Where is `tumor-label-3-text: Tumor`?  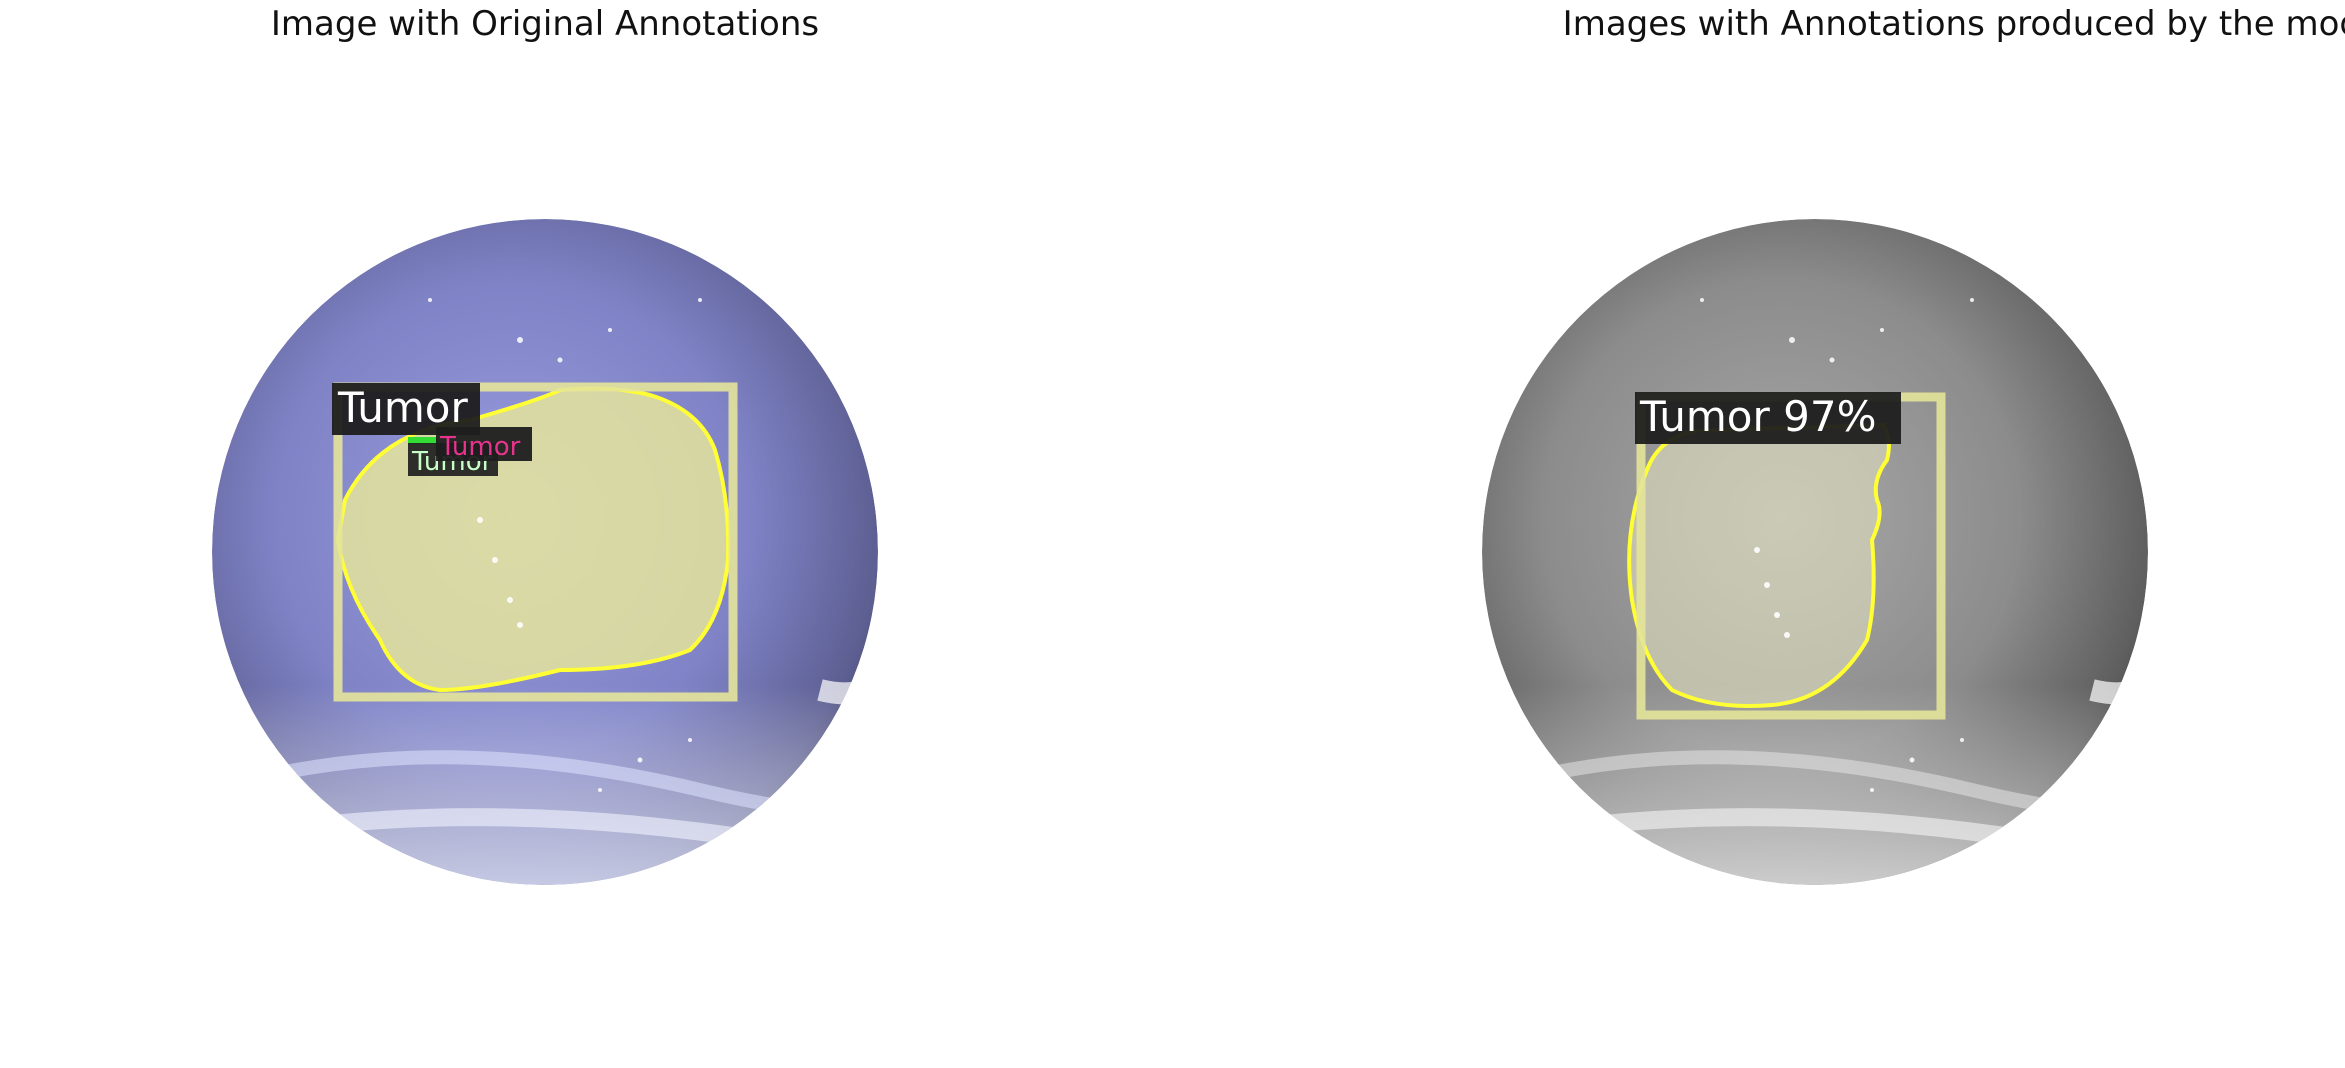
tumor-label-3-text: Tumor is located at coordinates (480, 447).